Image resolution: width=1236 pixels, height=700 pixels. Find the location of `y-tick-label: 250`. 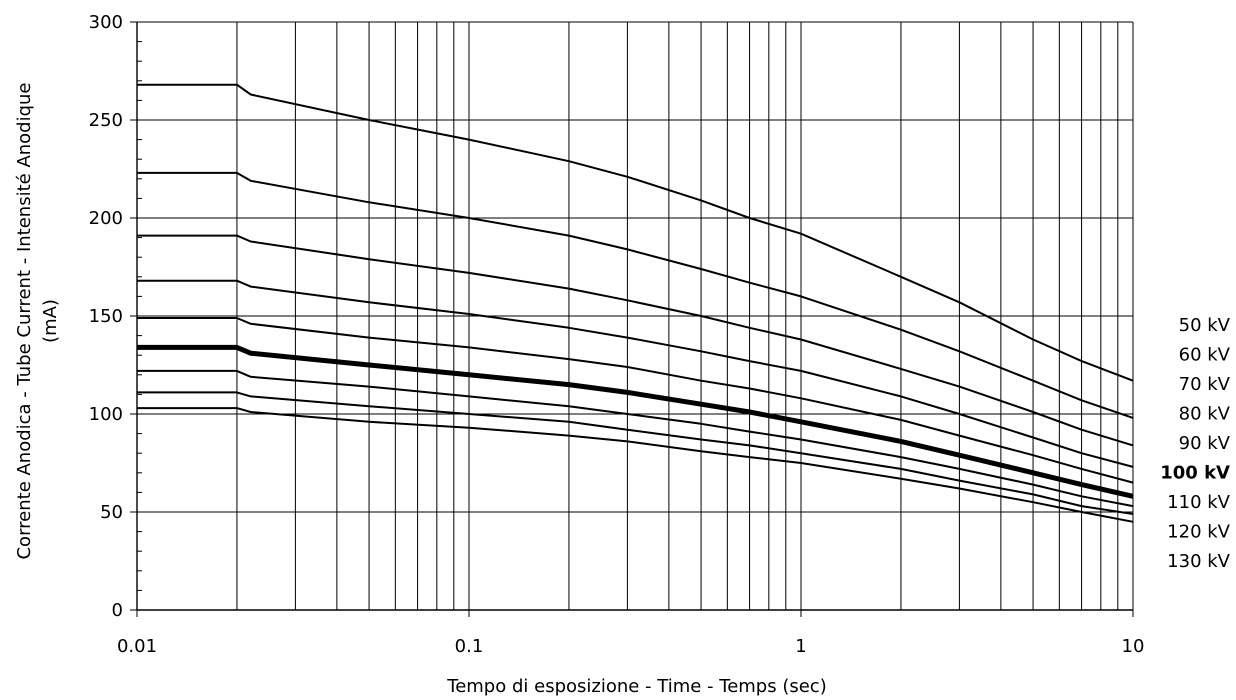

y-tick-label: 250 is located at coordinates (106, 120).